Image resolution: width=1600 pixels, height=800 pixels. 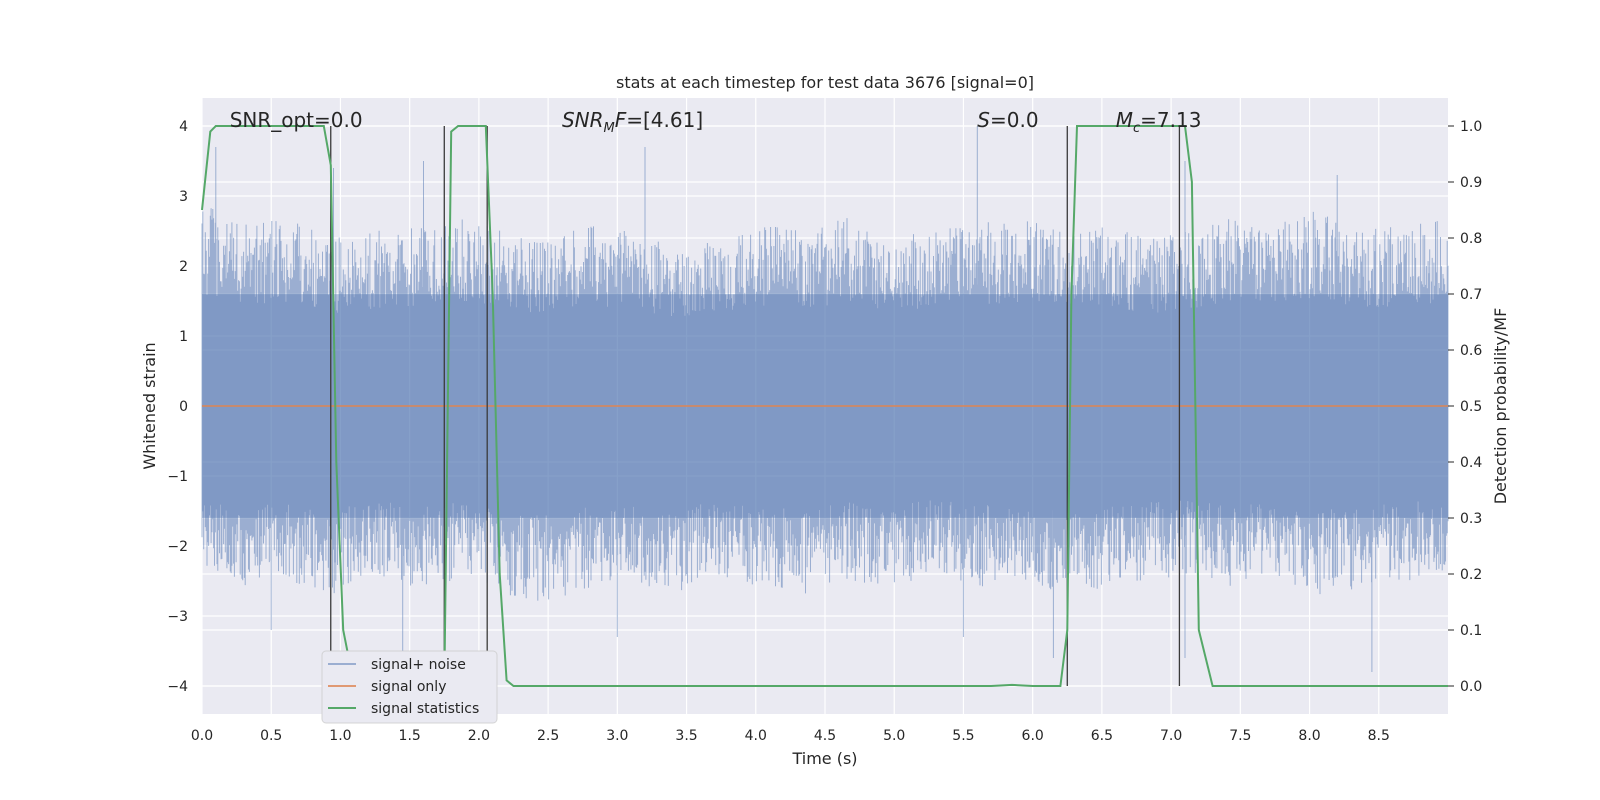 What do you see at coordinates (183, 197) in the screenshot?
I see `y-tick-label: 3` at bounding box center [183, 197].